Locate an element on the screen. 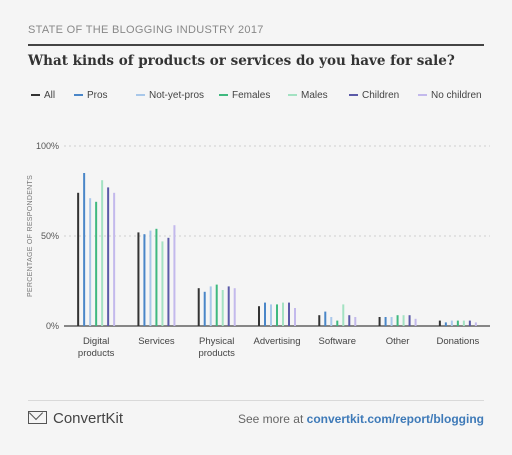 The width and height of the screenshot is (512, 455). y-tick-label: 50% is located at coordinates (50, 236).